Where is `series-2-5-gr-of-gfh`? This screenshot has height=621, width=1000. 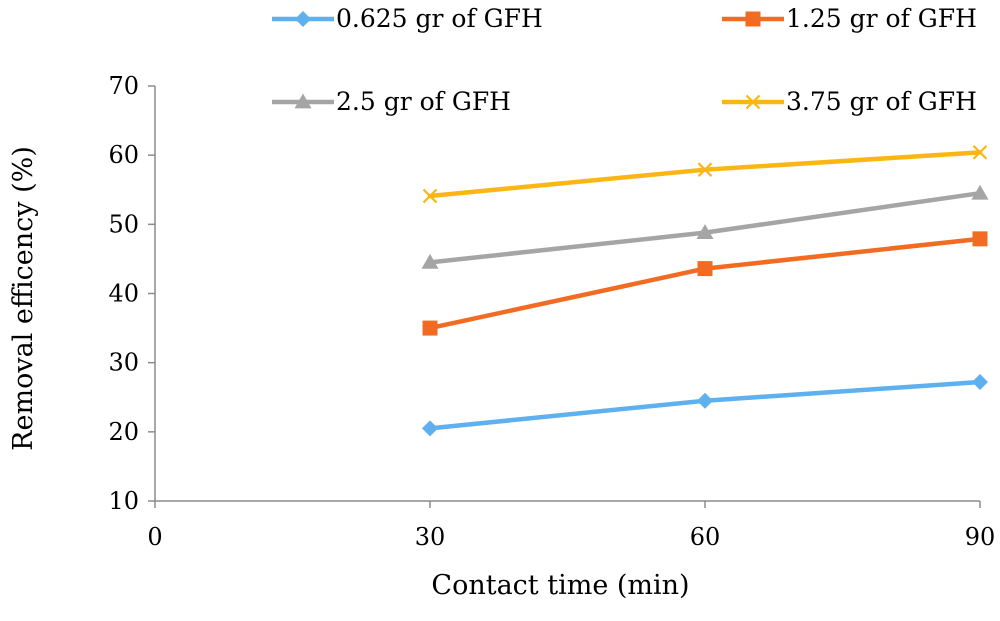
series-2-5-gr-of-gfh is located at coordinates (705, 226).